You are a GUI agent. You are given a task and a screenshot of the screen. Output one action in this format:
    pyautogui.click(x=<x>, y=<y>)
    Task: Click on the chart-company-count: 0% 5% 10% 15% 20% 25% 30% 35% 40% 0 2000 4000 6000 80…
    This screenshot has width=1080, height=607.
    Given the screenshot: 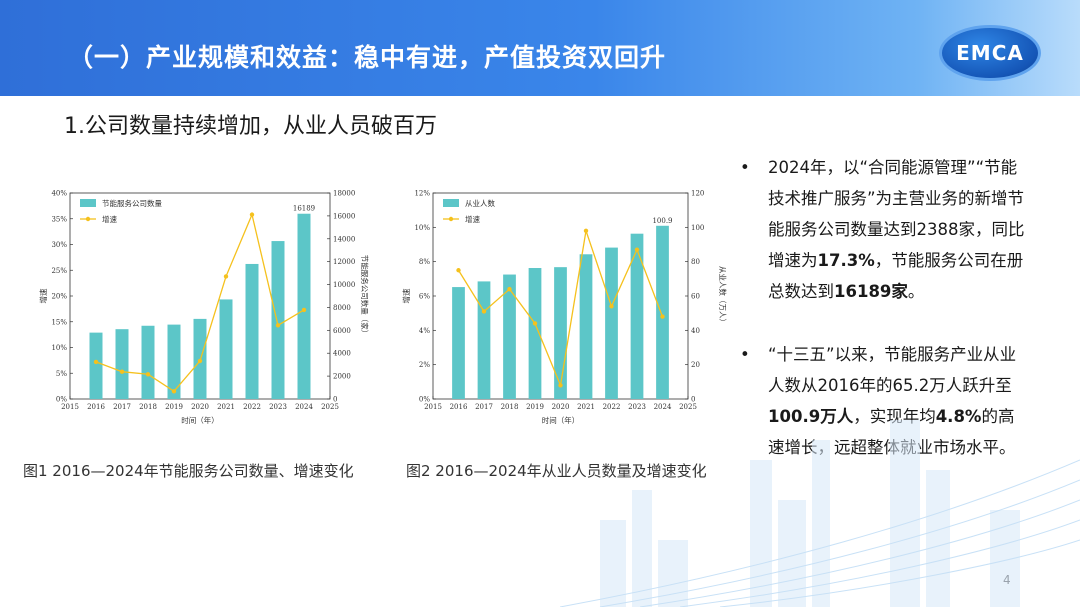 What is the action you would take?
    pyautogui.click(x=204, y=308)
    